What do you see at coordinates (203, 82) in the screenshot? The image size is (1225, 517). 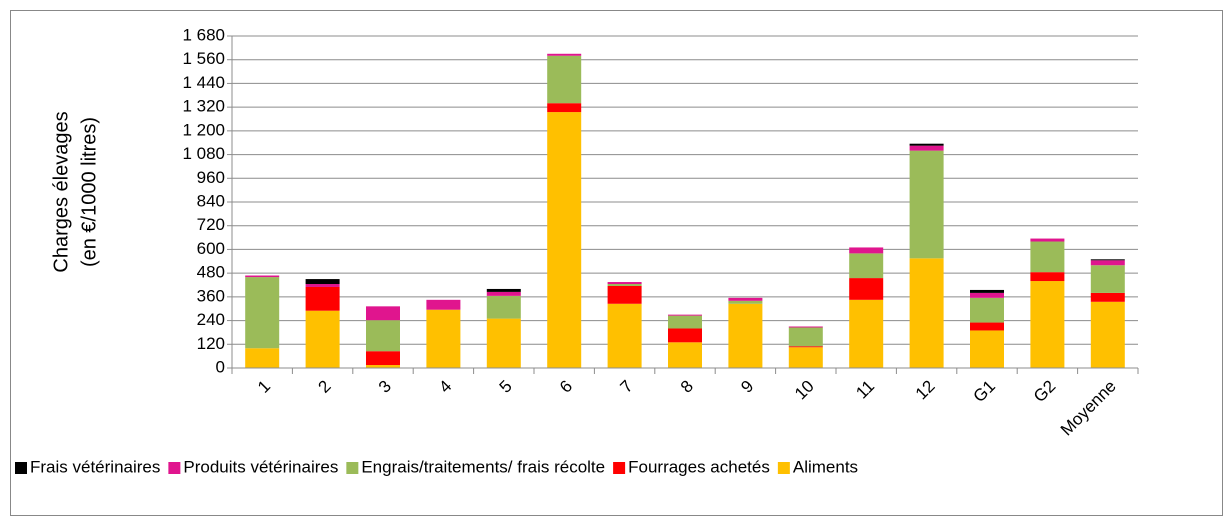 I see `y-tick-label: 1 440` at bounding box center [203, 82].